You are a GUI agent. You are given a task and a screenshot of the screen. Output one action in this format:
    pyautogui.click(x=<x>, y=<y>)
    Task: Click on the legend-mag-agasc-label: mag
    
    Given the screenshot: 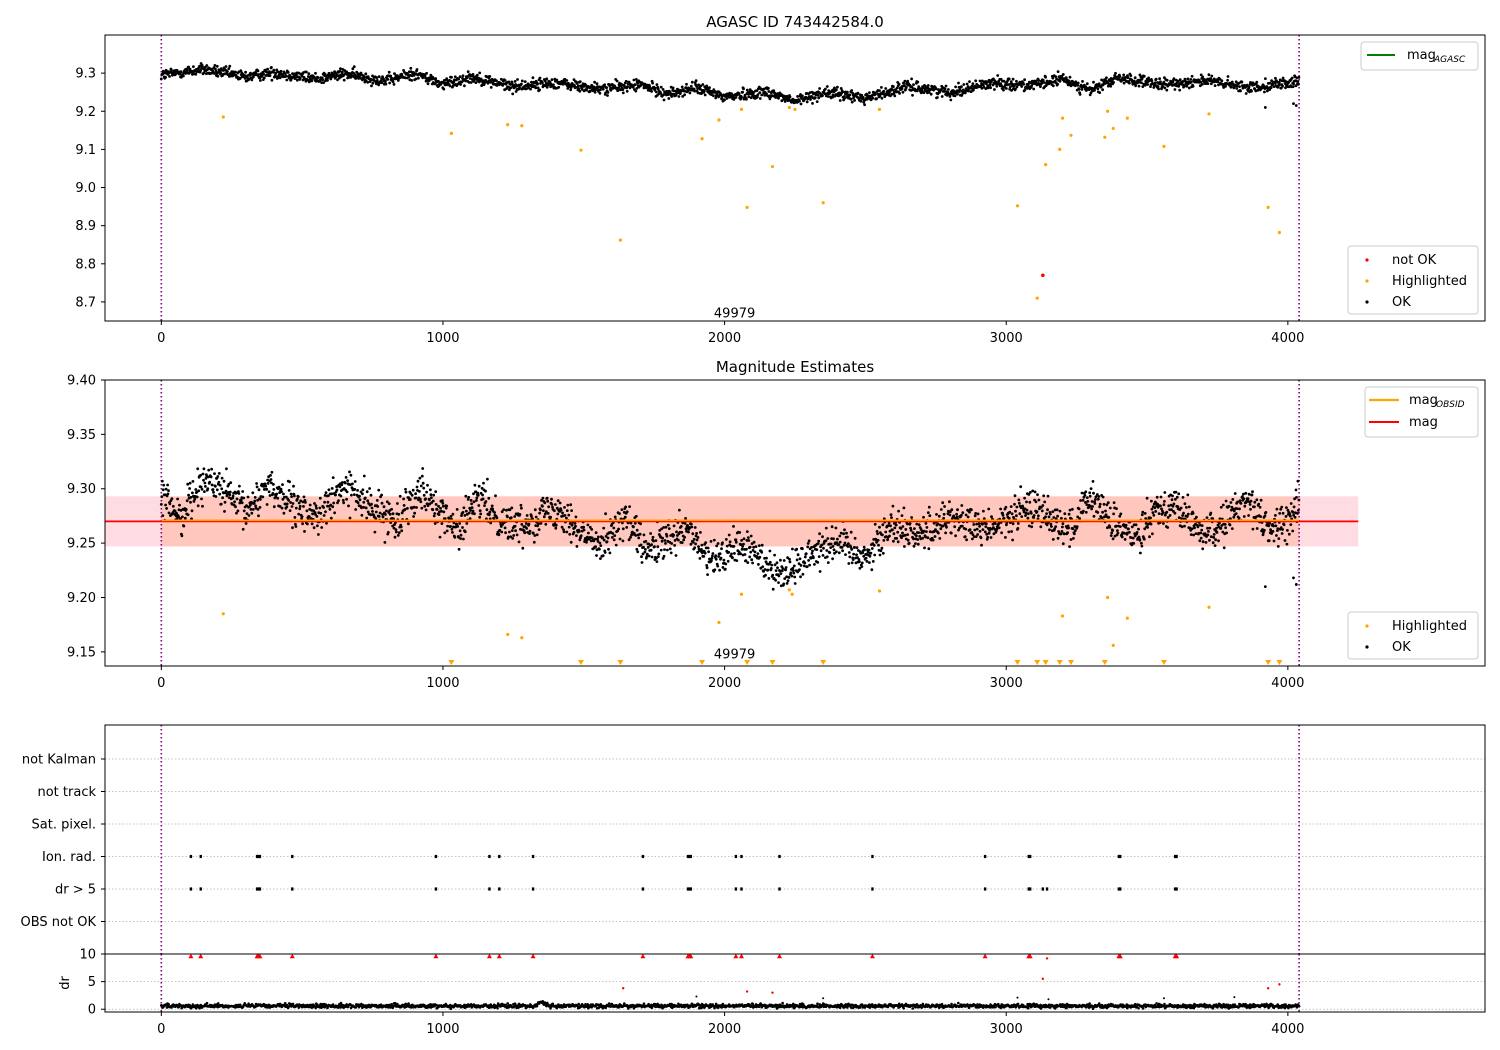 What is the action you would take?
    pyautogui.click(x=1421, y=55)
    